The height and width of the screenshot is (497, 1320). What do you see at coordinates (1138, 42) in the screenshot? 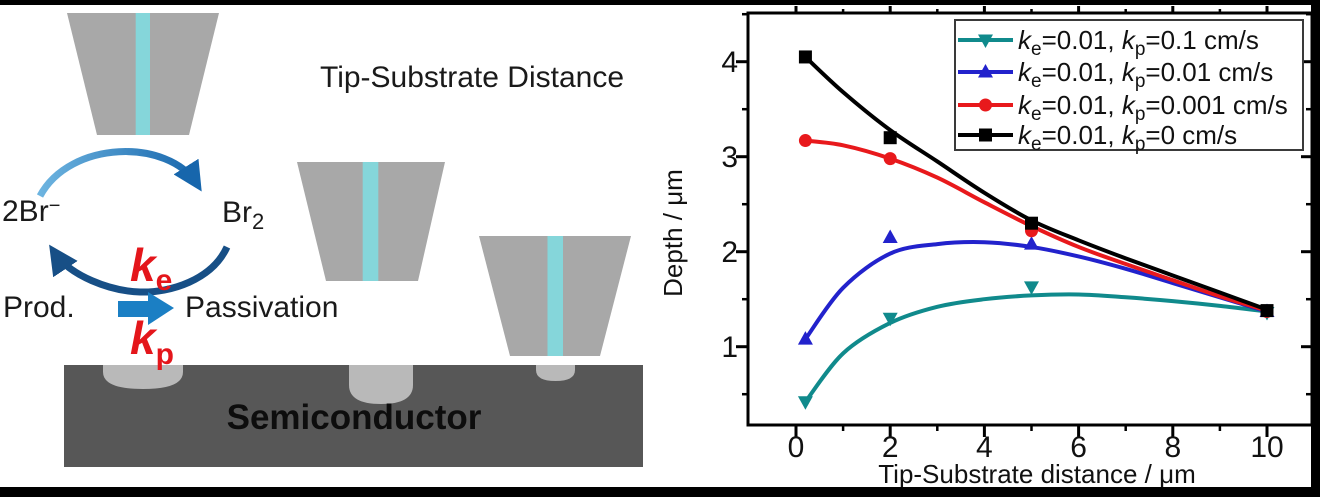
I see `legend-entry-kp-0.1: ke=0.01, kp=0.1 cm/s` at bounding box center [1138, 42].